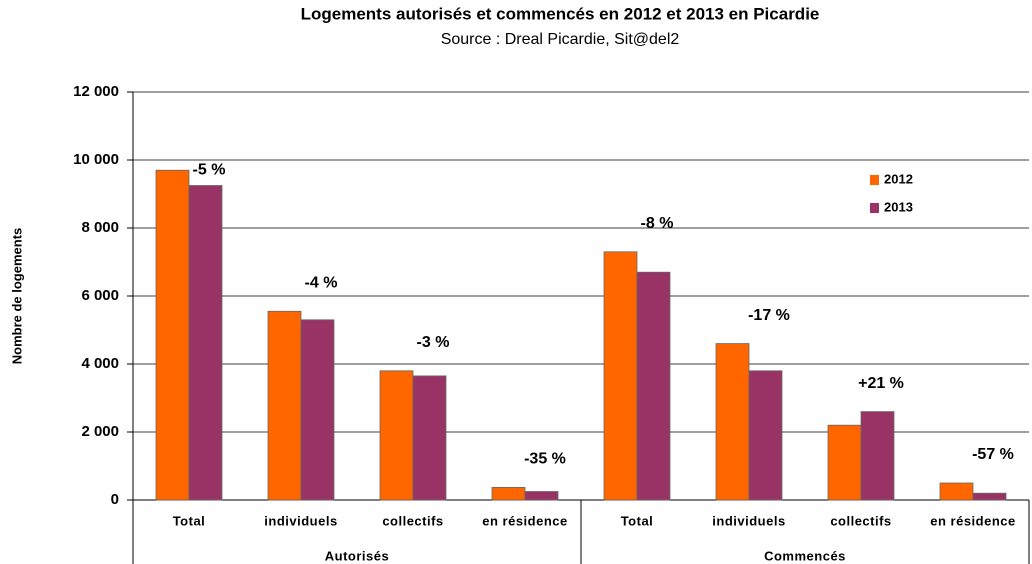 The width and height of the screenshot is (1032, 564). Describe the element at coordinates (545, 459) in the screenshot. I see `annotation: -35 %` at that location.